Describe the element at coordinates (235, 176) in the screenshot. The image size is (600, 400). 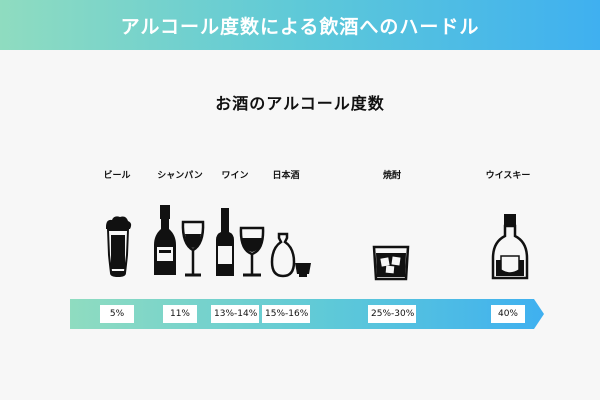
I see `drink-label-wine: ワイン` at that location.